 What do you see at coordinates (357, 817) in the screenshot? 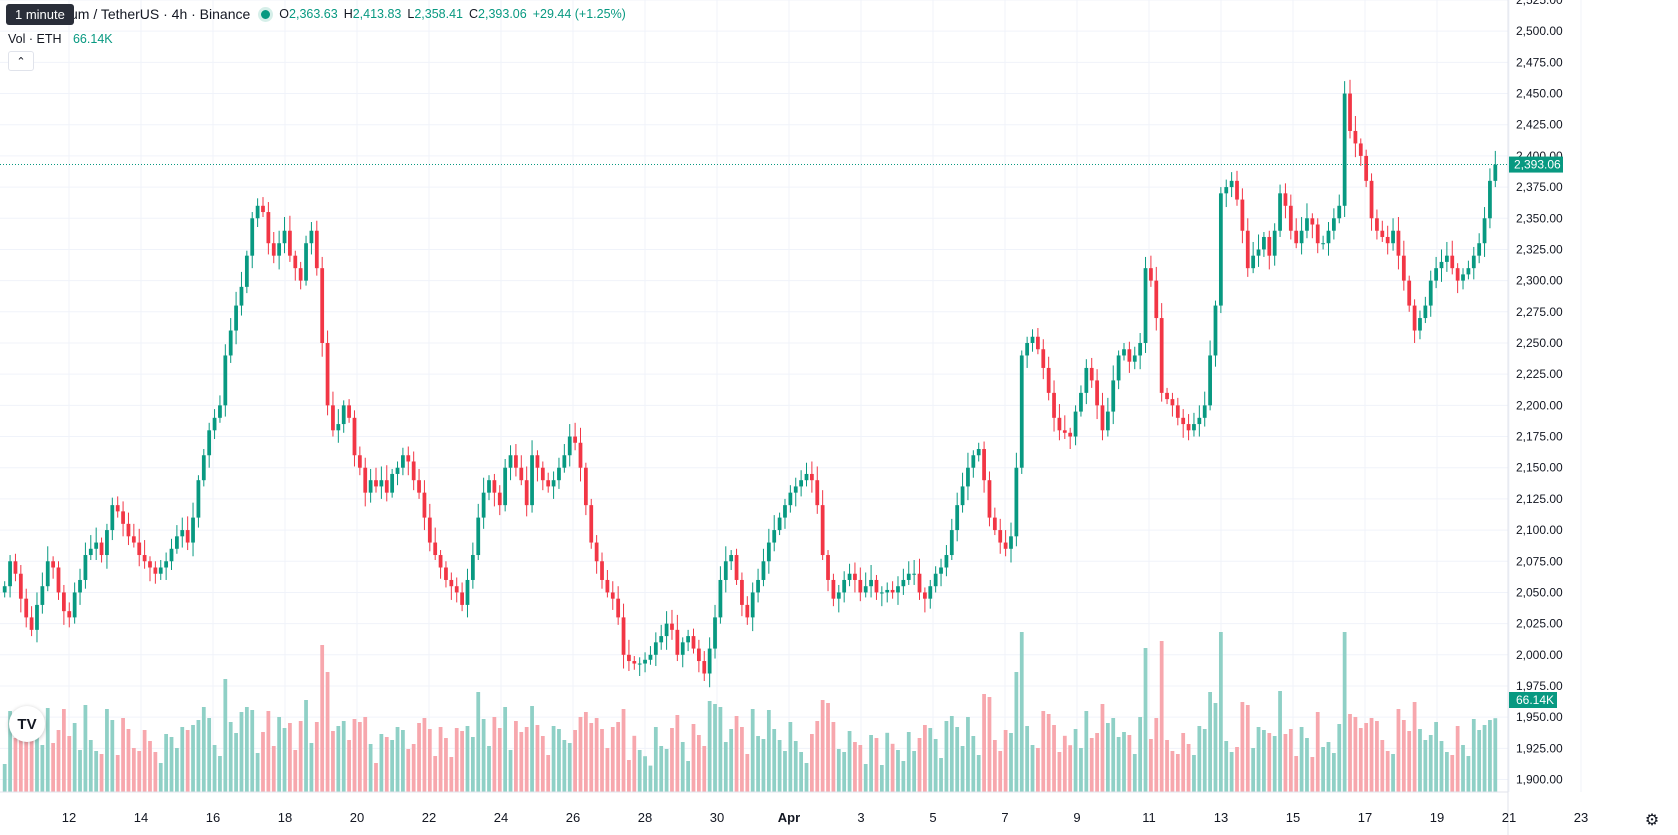
I see `x-tick-label: 20` at bounding box center [357, 817].